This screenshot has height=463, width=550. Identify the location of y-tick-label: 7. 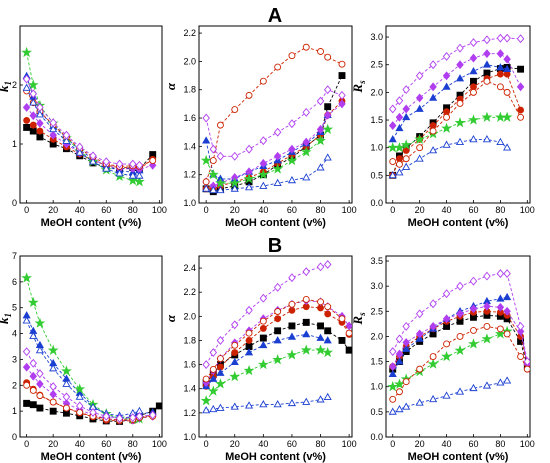
(14, 256).